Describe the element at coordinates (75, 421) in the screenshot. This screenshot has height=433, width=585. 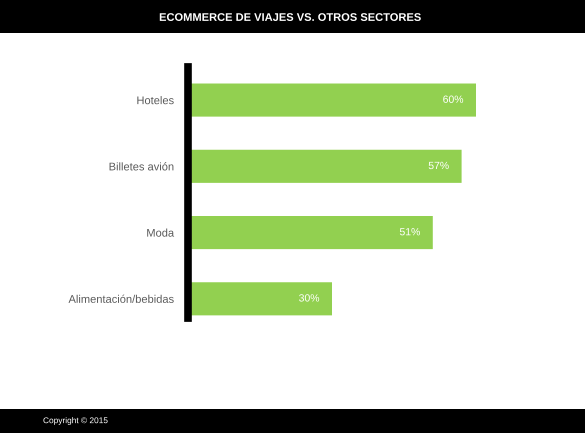
I see `text: Copyright © 2015` at that location.